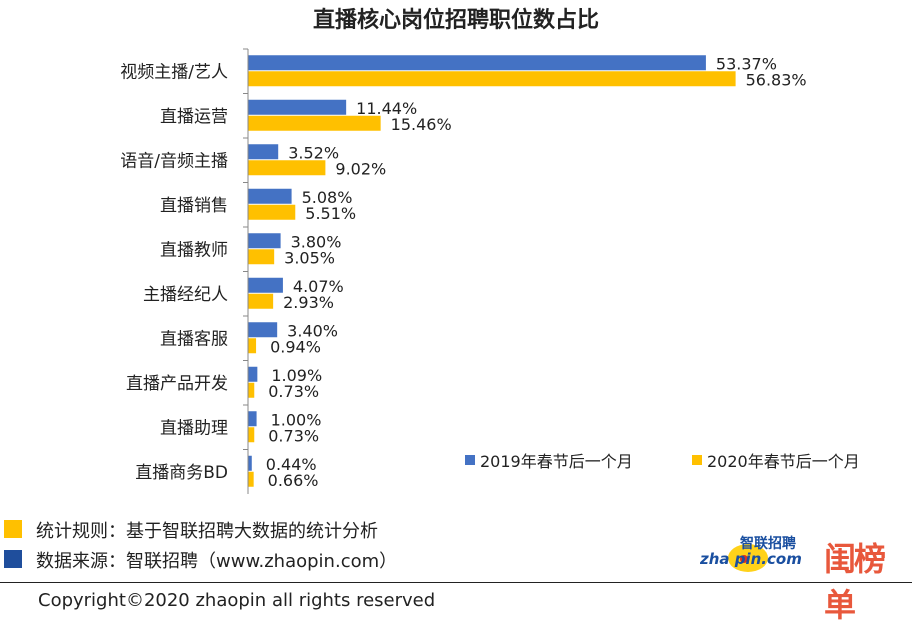 Image resolution: width=912 pixels, height=626 pixels. I want to click on second-logo: 闺榜单, so click(855, 582).